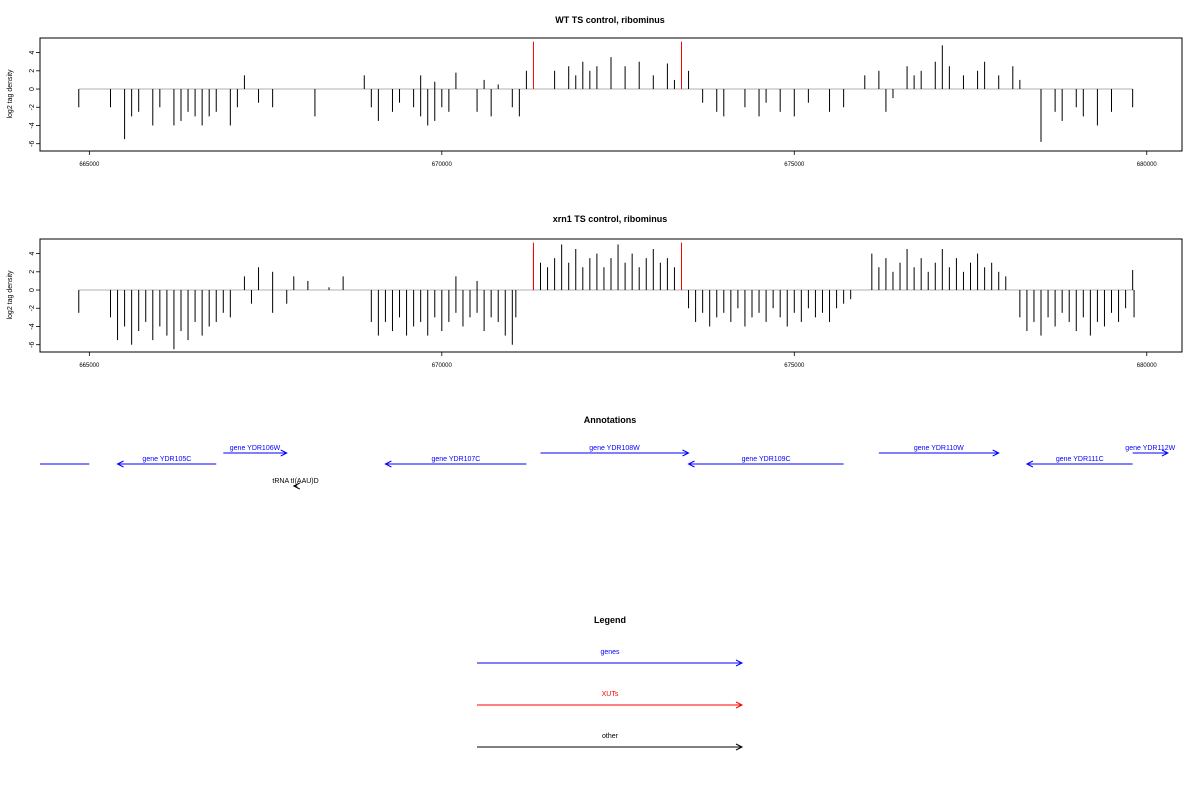 This screenshot has height=800, width=1200. I want to click on annotation-feature: gene YDR111C, so click(1079, 462).